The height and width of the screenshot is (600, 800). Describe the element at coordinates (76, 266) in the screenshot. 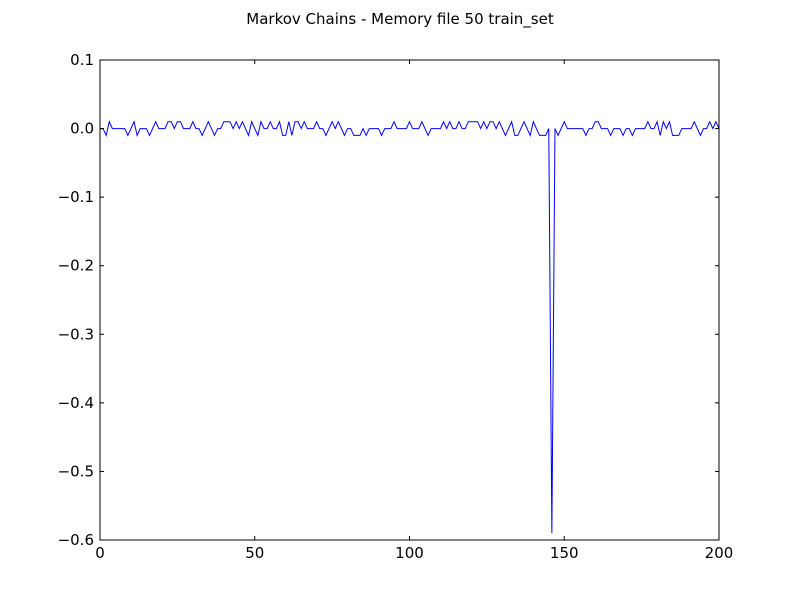

I see `y-tick-label: −0.2` at that location.